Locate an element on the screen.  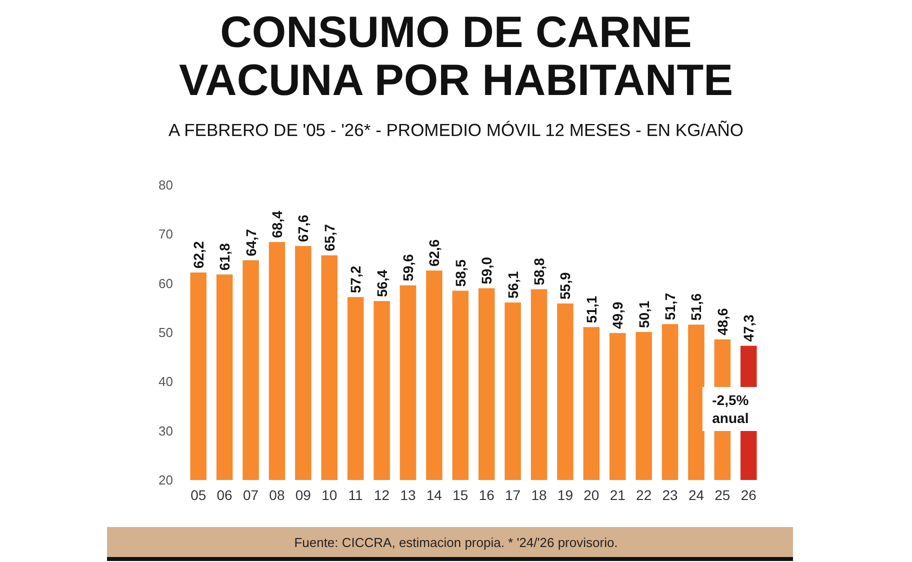
x-tick-label: 26 is located at coordinates (748, 495).